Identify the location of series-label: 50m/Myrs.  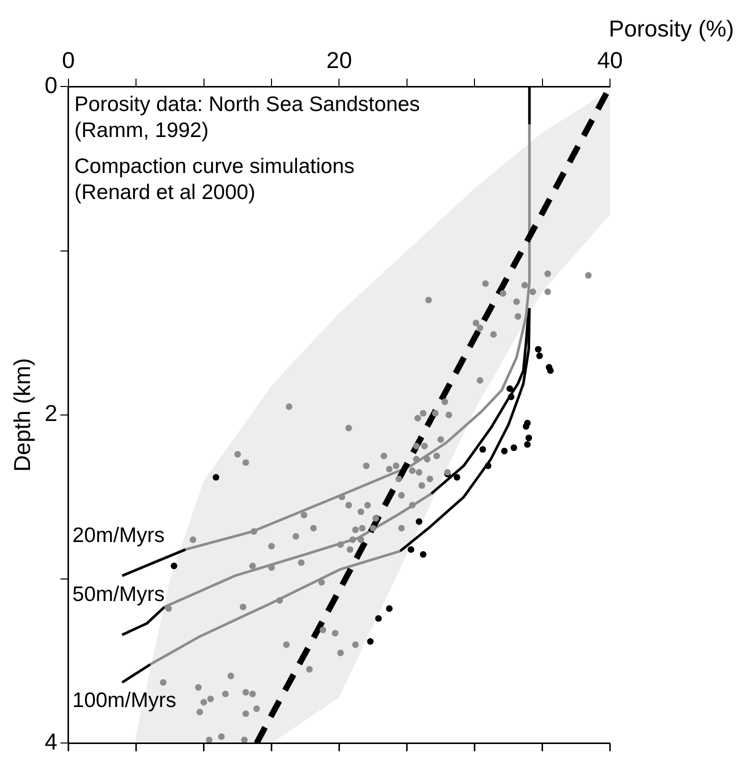
(118, 594).